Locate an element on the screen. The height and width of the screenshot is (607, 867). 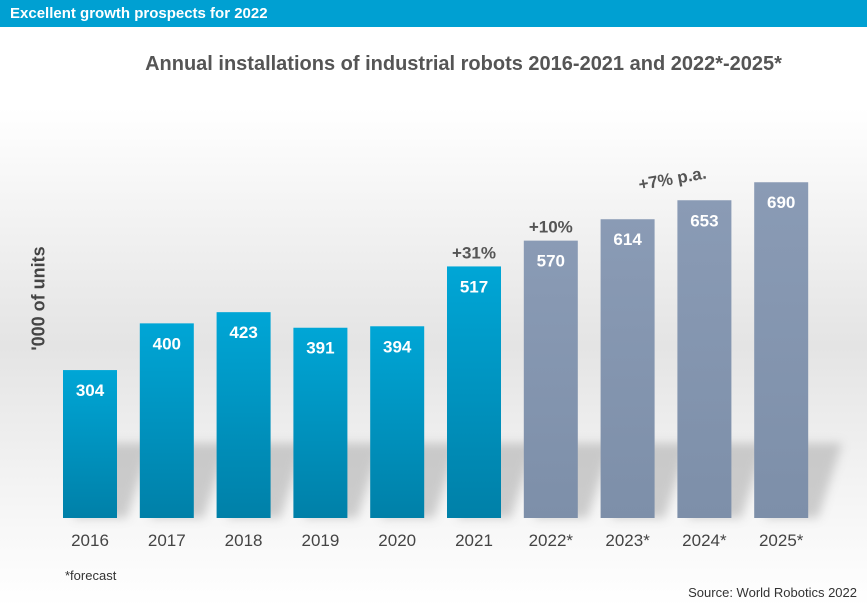
bar-value-label: 614 is located at coordinates (627, 239).